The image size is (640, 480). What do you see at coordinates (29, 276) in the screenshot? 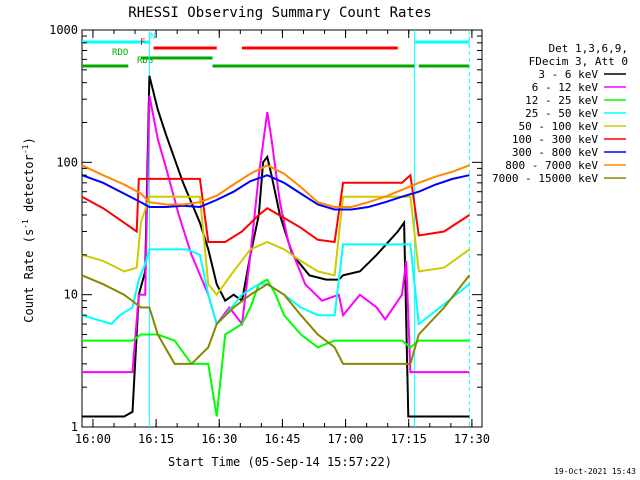
I see `y-axis-label-main: Count Rate (s` at bounding box center [29, 276].